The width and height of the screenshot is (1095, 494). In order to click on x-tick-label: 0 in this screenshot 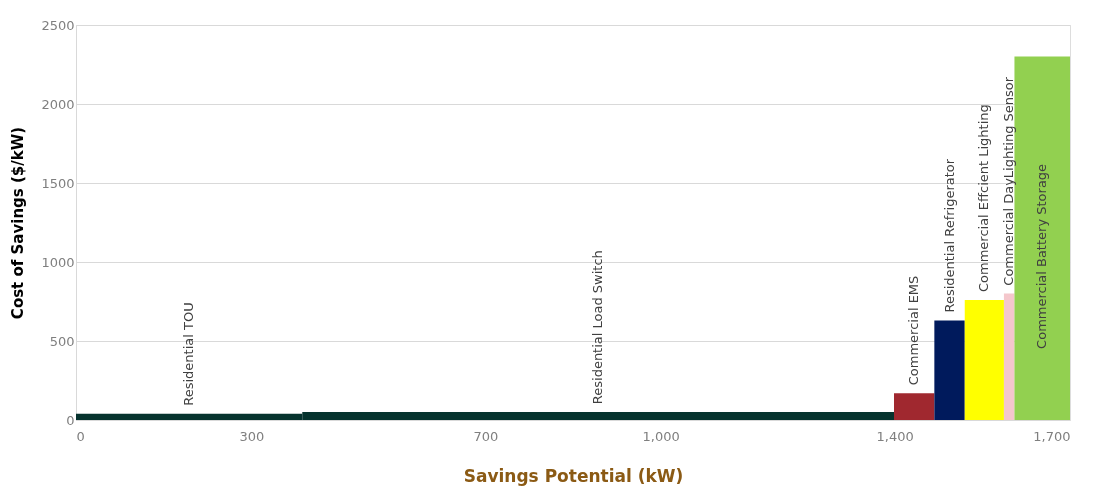, I will do `click(80, 436)`.